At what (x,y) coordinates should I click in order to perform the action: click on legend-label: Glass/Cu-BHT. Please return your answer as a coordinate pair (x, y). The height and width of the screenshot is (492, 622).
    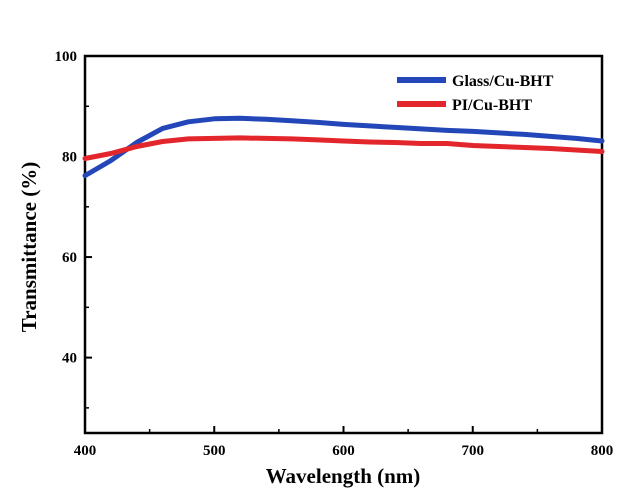
    Looking at the image, I should click on (503, 81).